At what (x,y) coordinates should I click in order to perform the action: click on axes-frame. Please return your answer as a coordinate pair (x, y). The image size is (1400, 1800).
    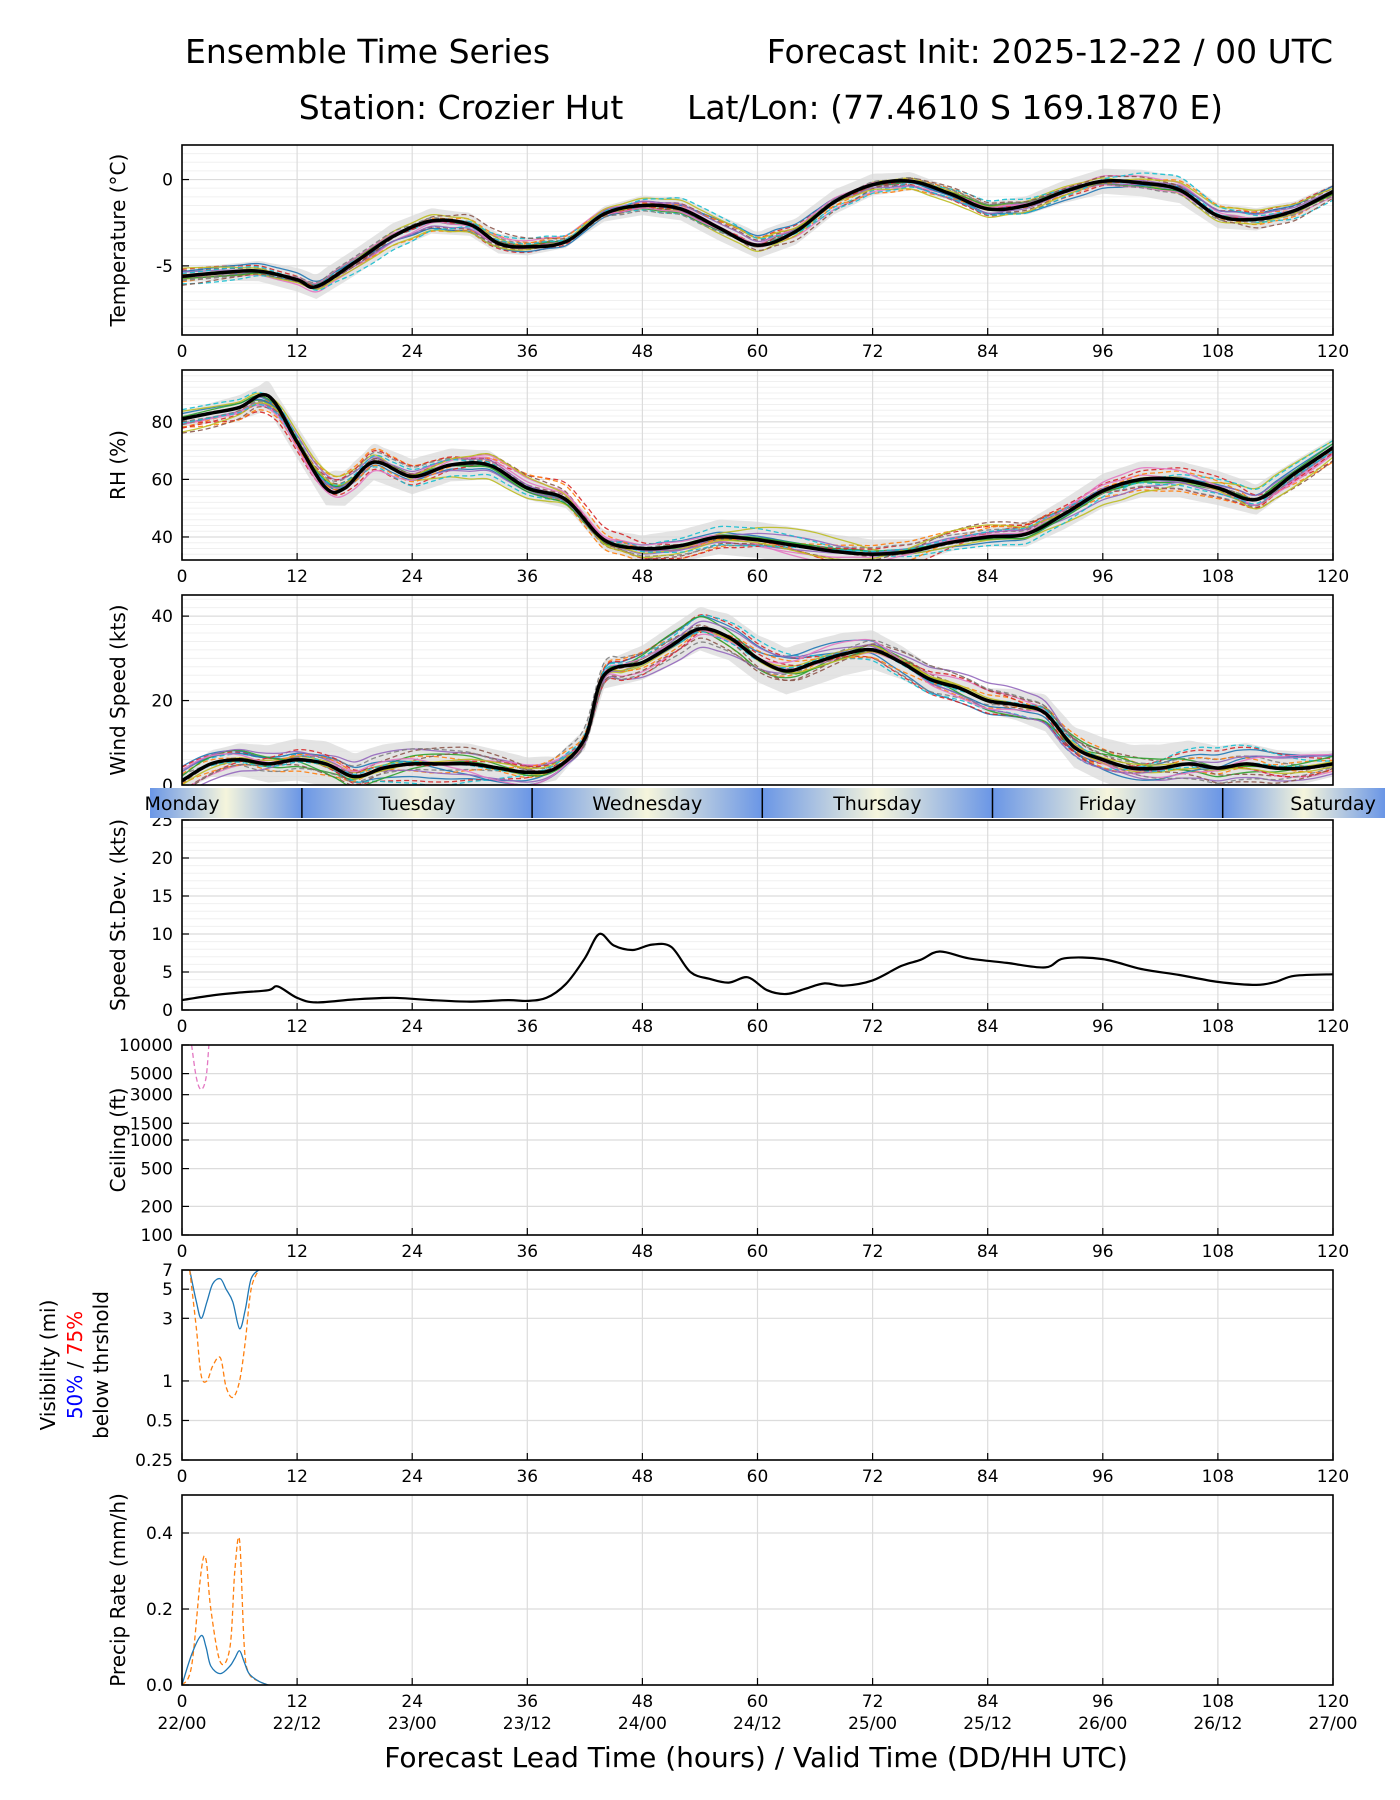
    Looking at the image, I should click on (757, 690).